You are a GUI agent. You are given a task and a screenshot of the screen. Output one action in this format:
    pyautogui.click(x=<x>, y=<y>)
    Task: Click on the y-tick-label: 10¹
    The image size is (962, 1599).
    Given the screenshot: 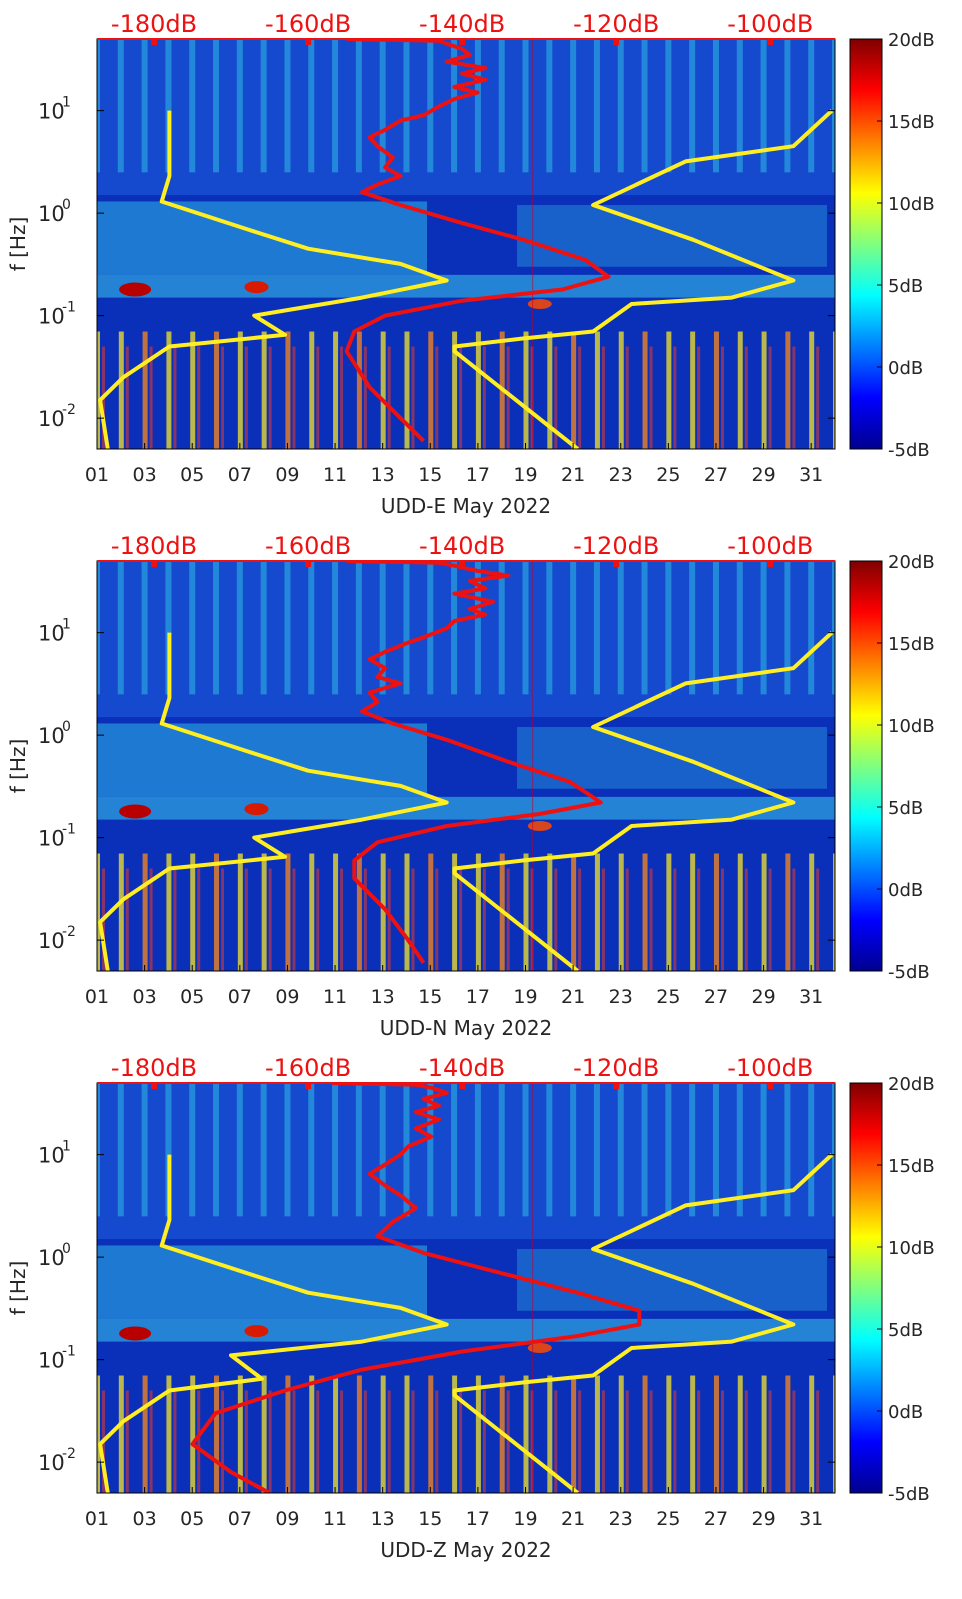 What is the action you would take?
    pyautogui.click(x=54, y=631)
    